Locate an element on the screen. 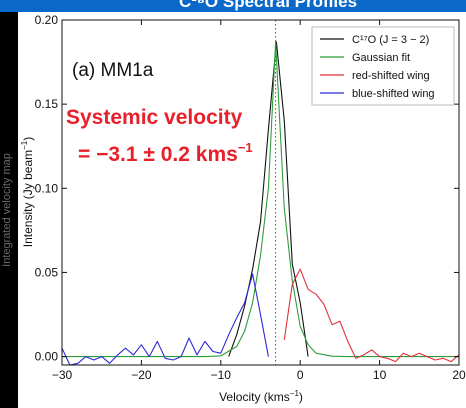 This screenshot has width=466, height=408. x-axis-label-sup: −1 is located at coordinates (295, 393).